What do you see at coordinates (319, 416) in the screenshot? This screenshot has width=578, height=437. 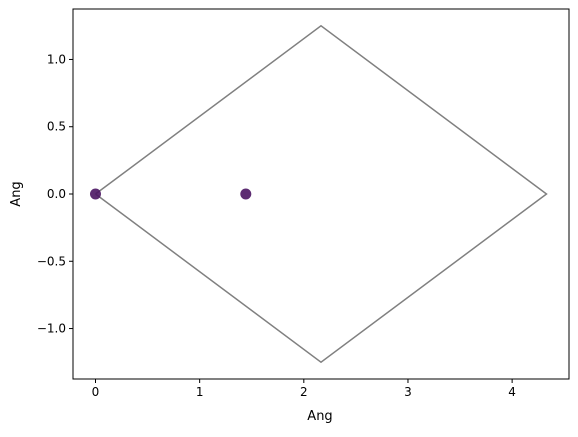 I see `x-axis-label: Ang` at bounding box center [319, 416].